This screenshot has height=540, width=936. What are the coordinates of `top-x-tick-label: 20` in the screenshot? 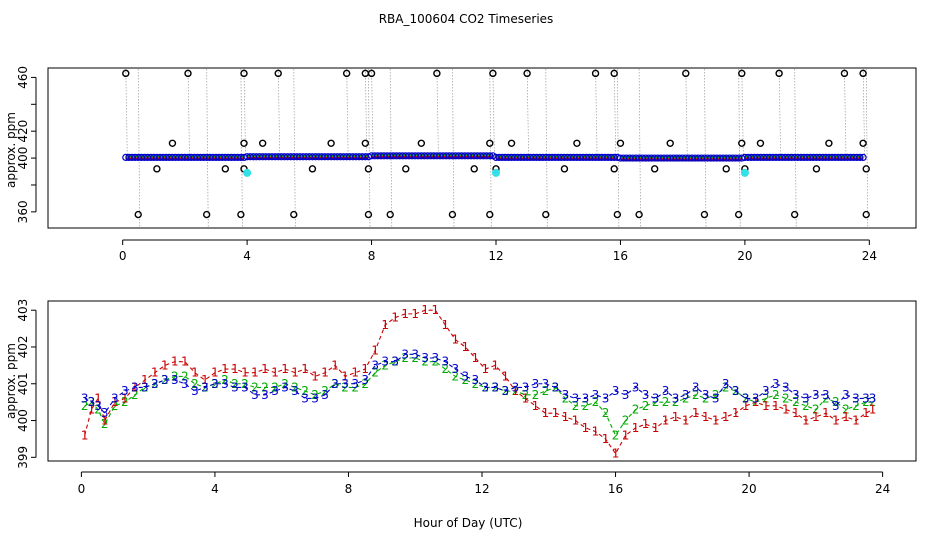 It's located at (744, 256).